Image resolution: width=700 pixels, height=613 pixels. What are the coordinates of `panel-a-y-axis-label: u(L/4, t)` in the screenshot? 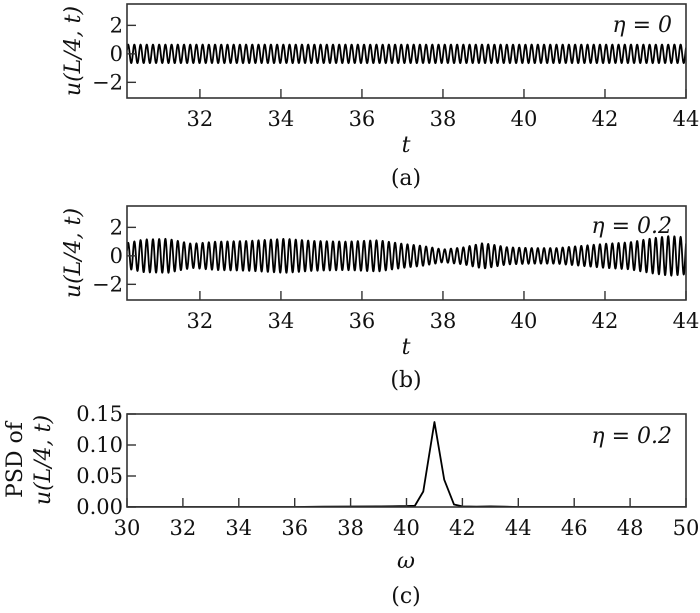 It's located at (73, 51).